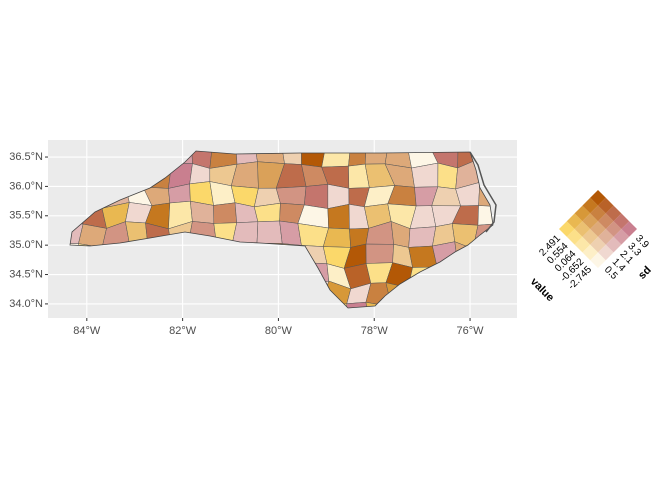 This screenshot has width=672, height=480. What do you see at coordinates (87, 331) in the screenshot?
I see `x-tick-label: 84°W` at bounding box center [87, 331].